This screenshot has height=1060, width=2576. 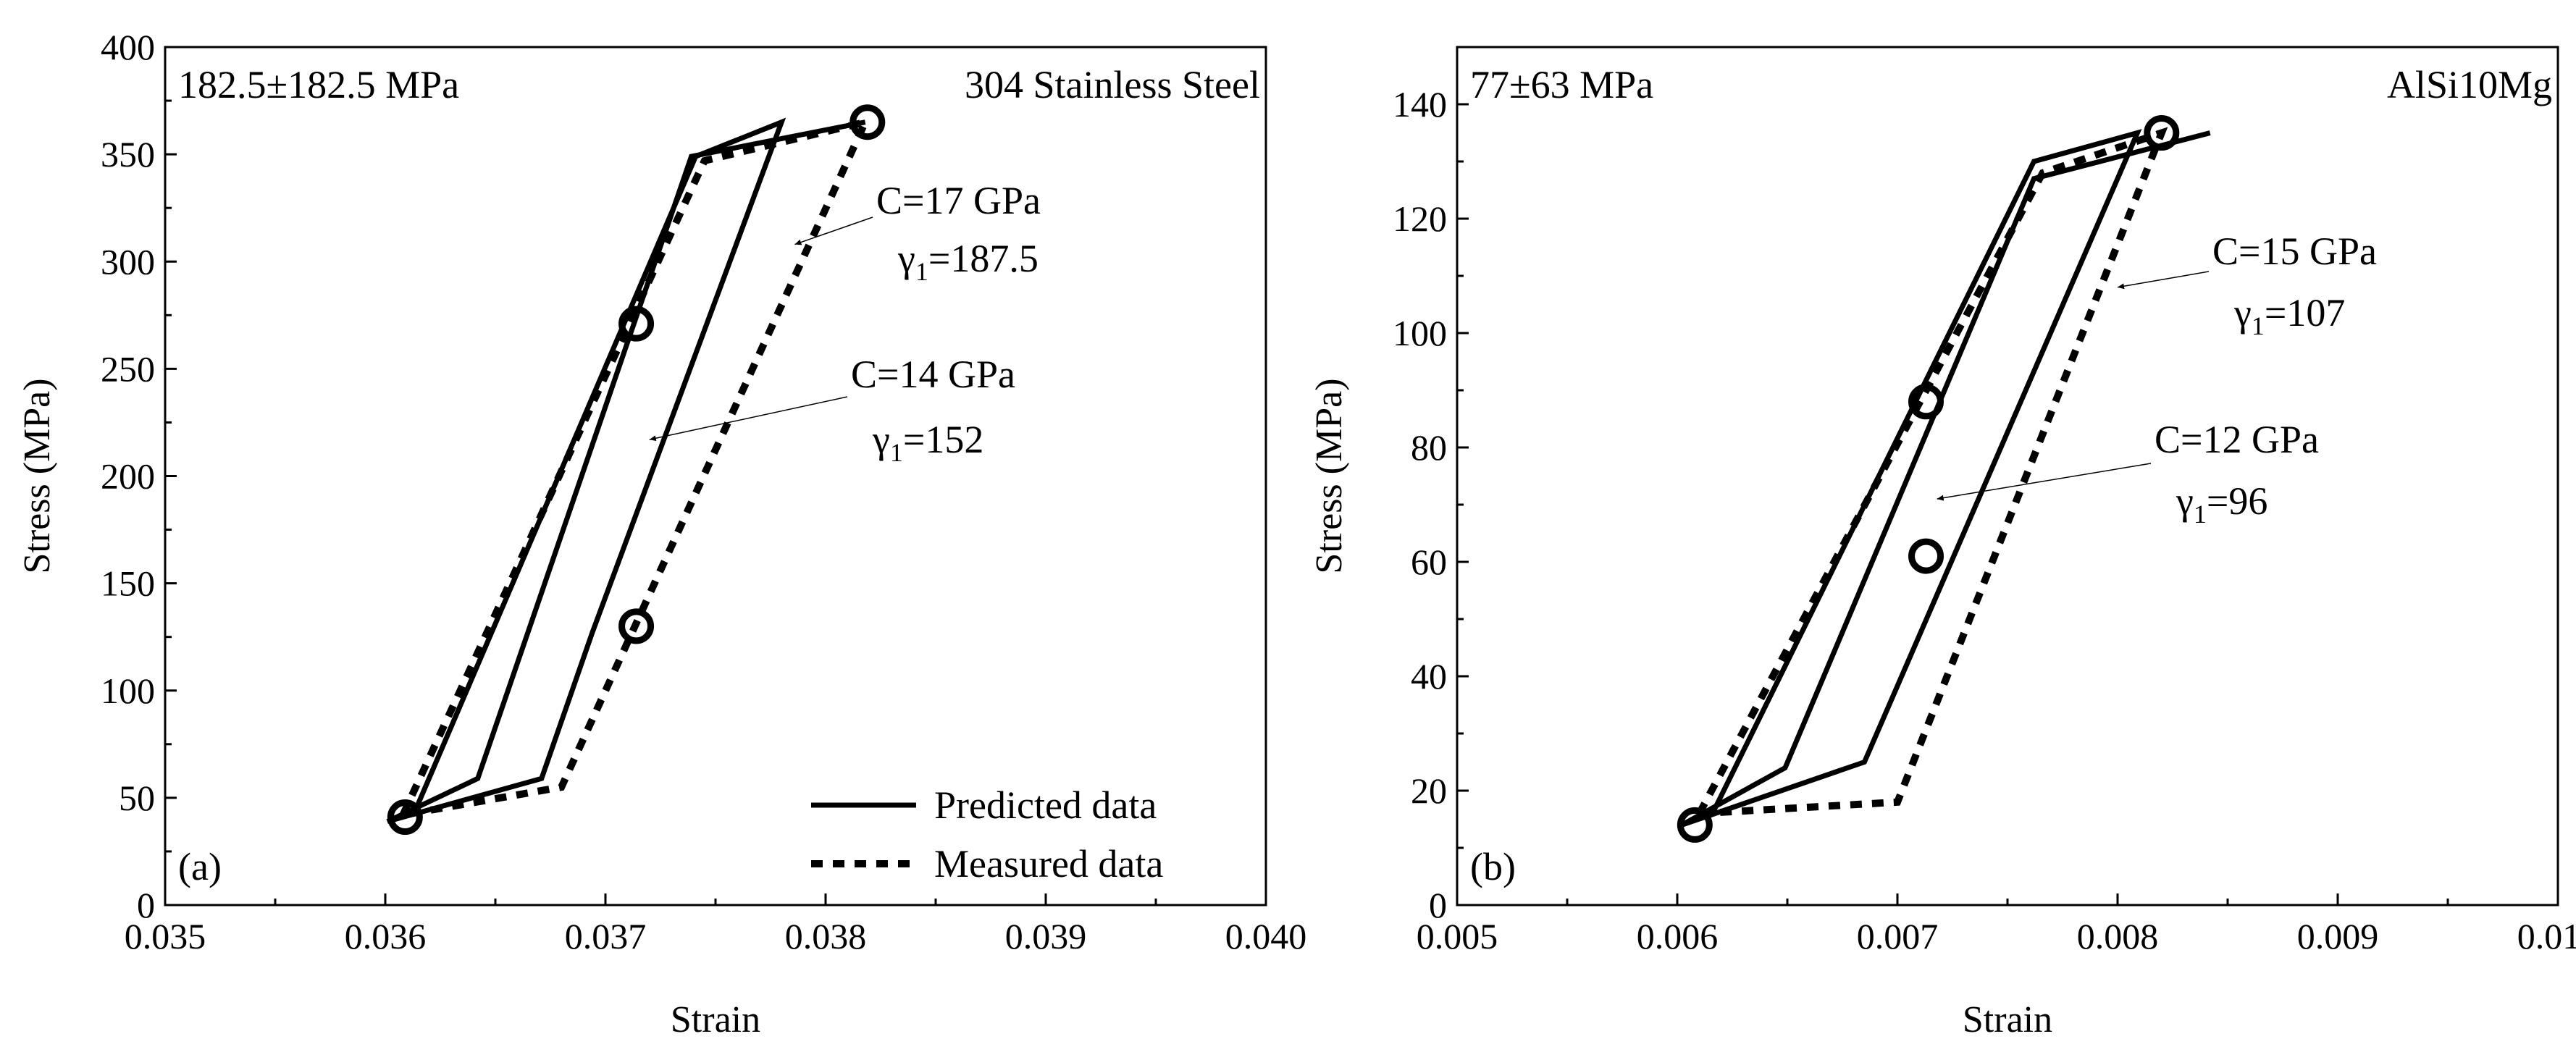 What do you see at coordinates (635, 468) in the screenshot?
I see `measured-series-line` at bounding box center [635, 468].